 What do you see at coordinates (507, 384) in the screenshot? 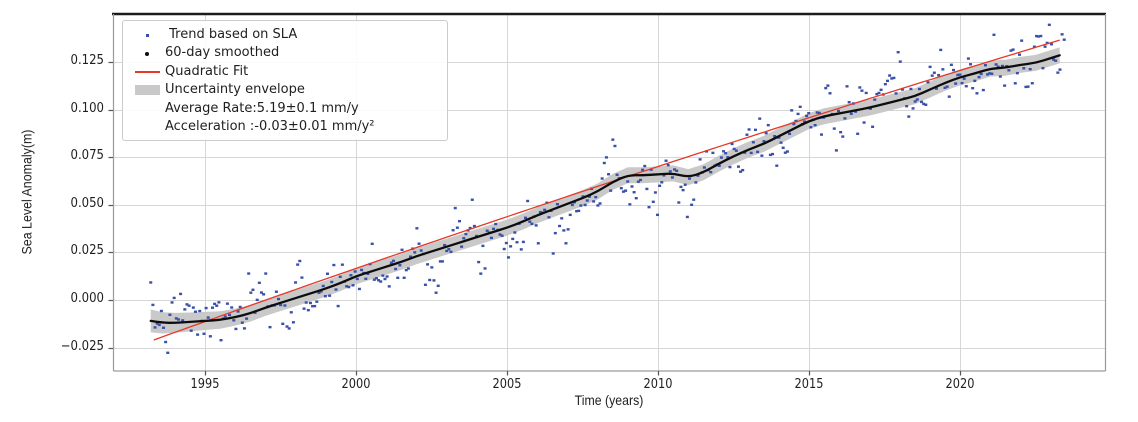
I see `x-tick-label: 2005` at bounding box center [507, 384].